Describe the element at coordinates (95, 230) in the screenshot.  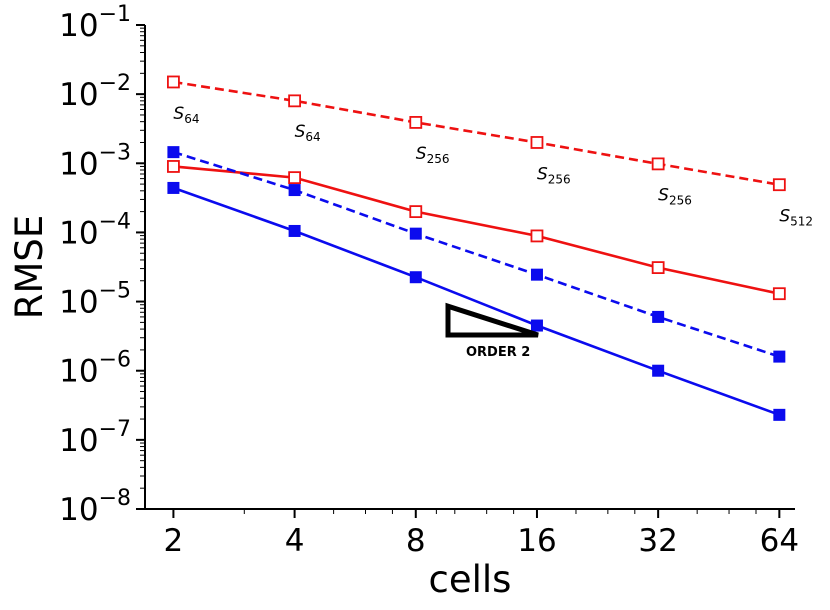
I see `y-tick-label: 10⁻⁴` at that location.